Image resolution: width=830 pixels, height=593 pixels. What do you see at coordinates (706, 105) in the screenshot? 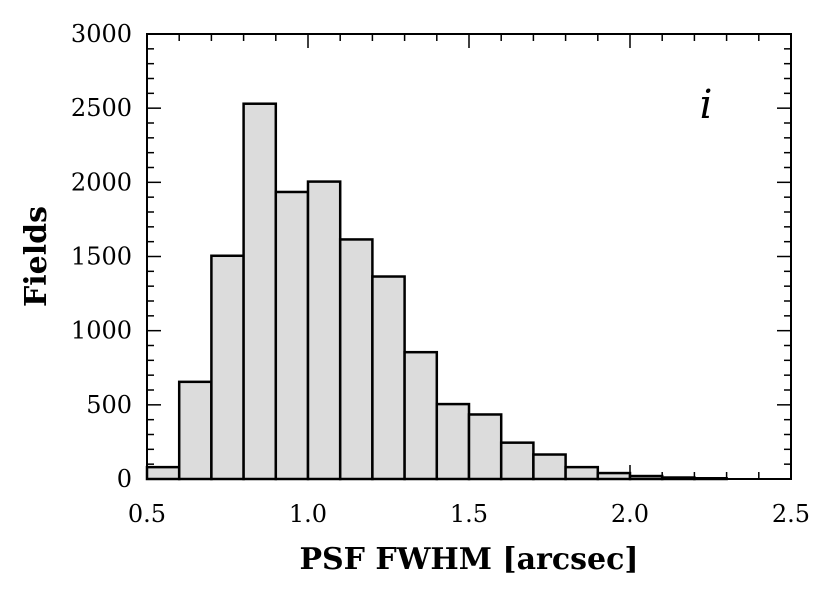
I see `band-annotation: i` at bounding box center [706, 105].